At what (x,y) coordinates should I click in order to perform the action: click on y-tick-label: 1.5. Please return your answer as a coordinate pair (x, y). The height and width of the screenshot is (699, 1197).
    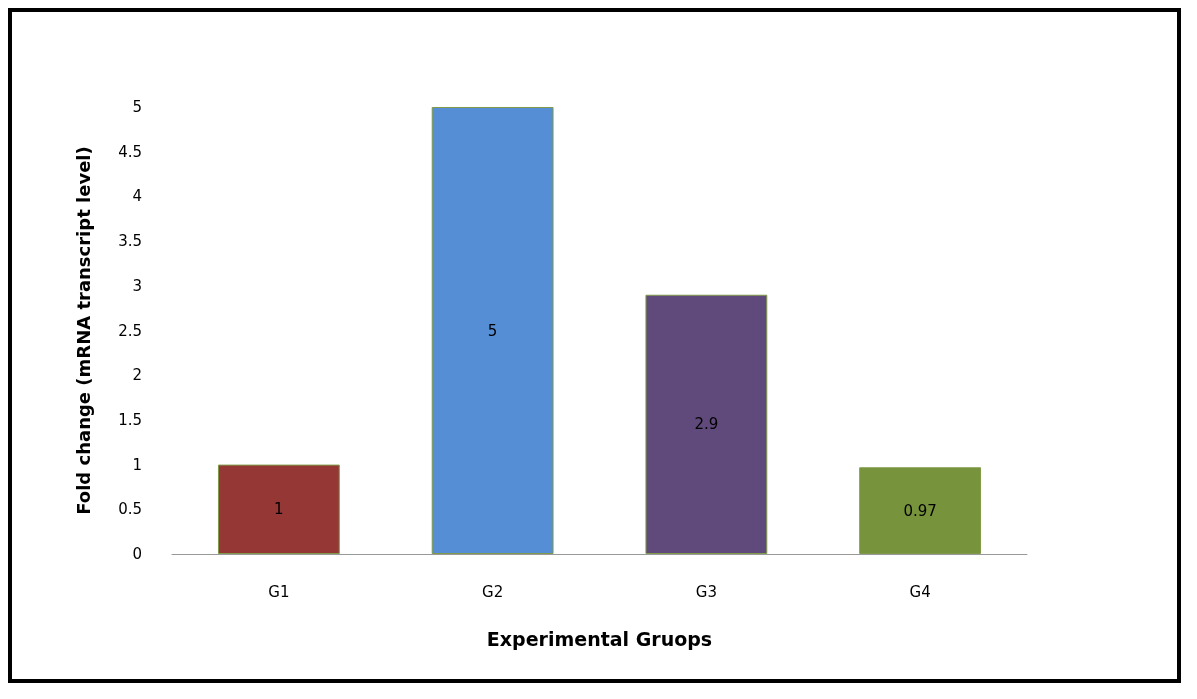
    Looking at the image, I should click on (130, 419).